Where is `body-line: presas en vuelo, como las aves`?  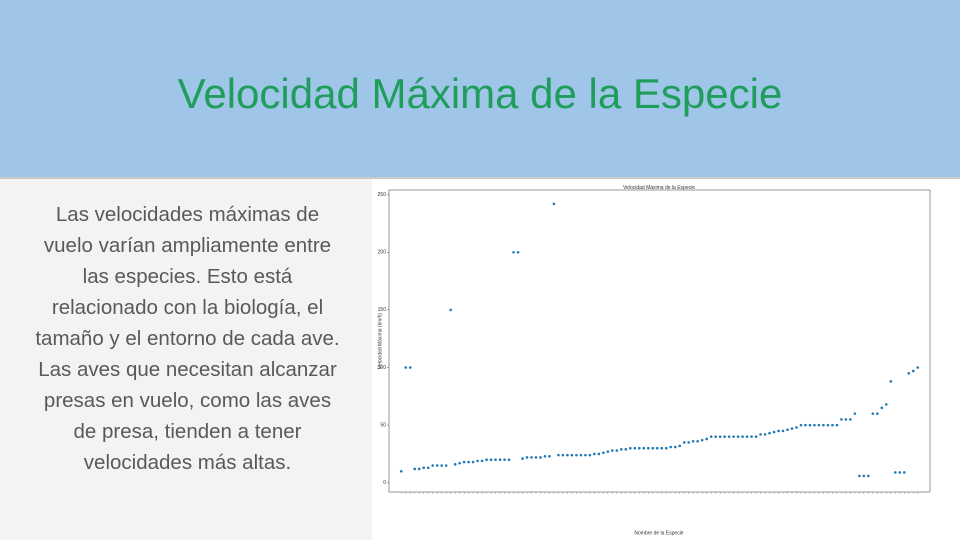
body-line: presas en vuelo, como las aves is located at coordinates (187, 400).